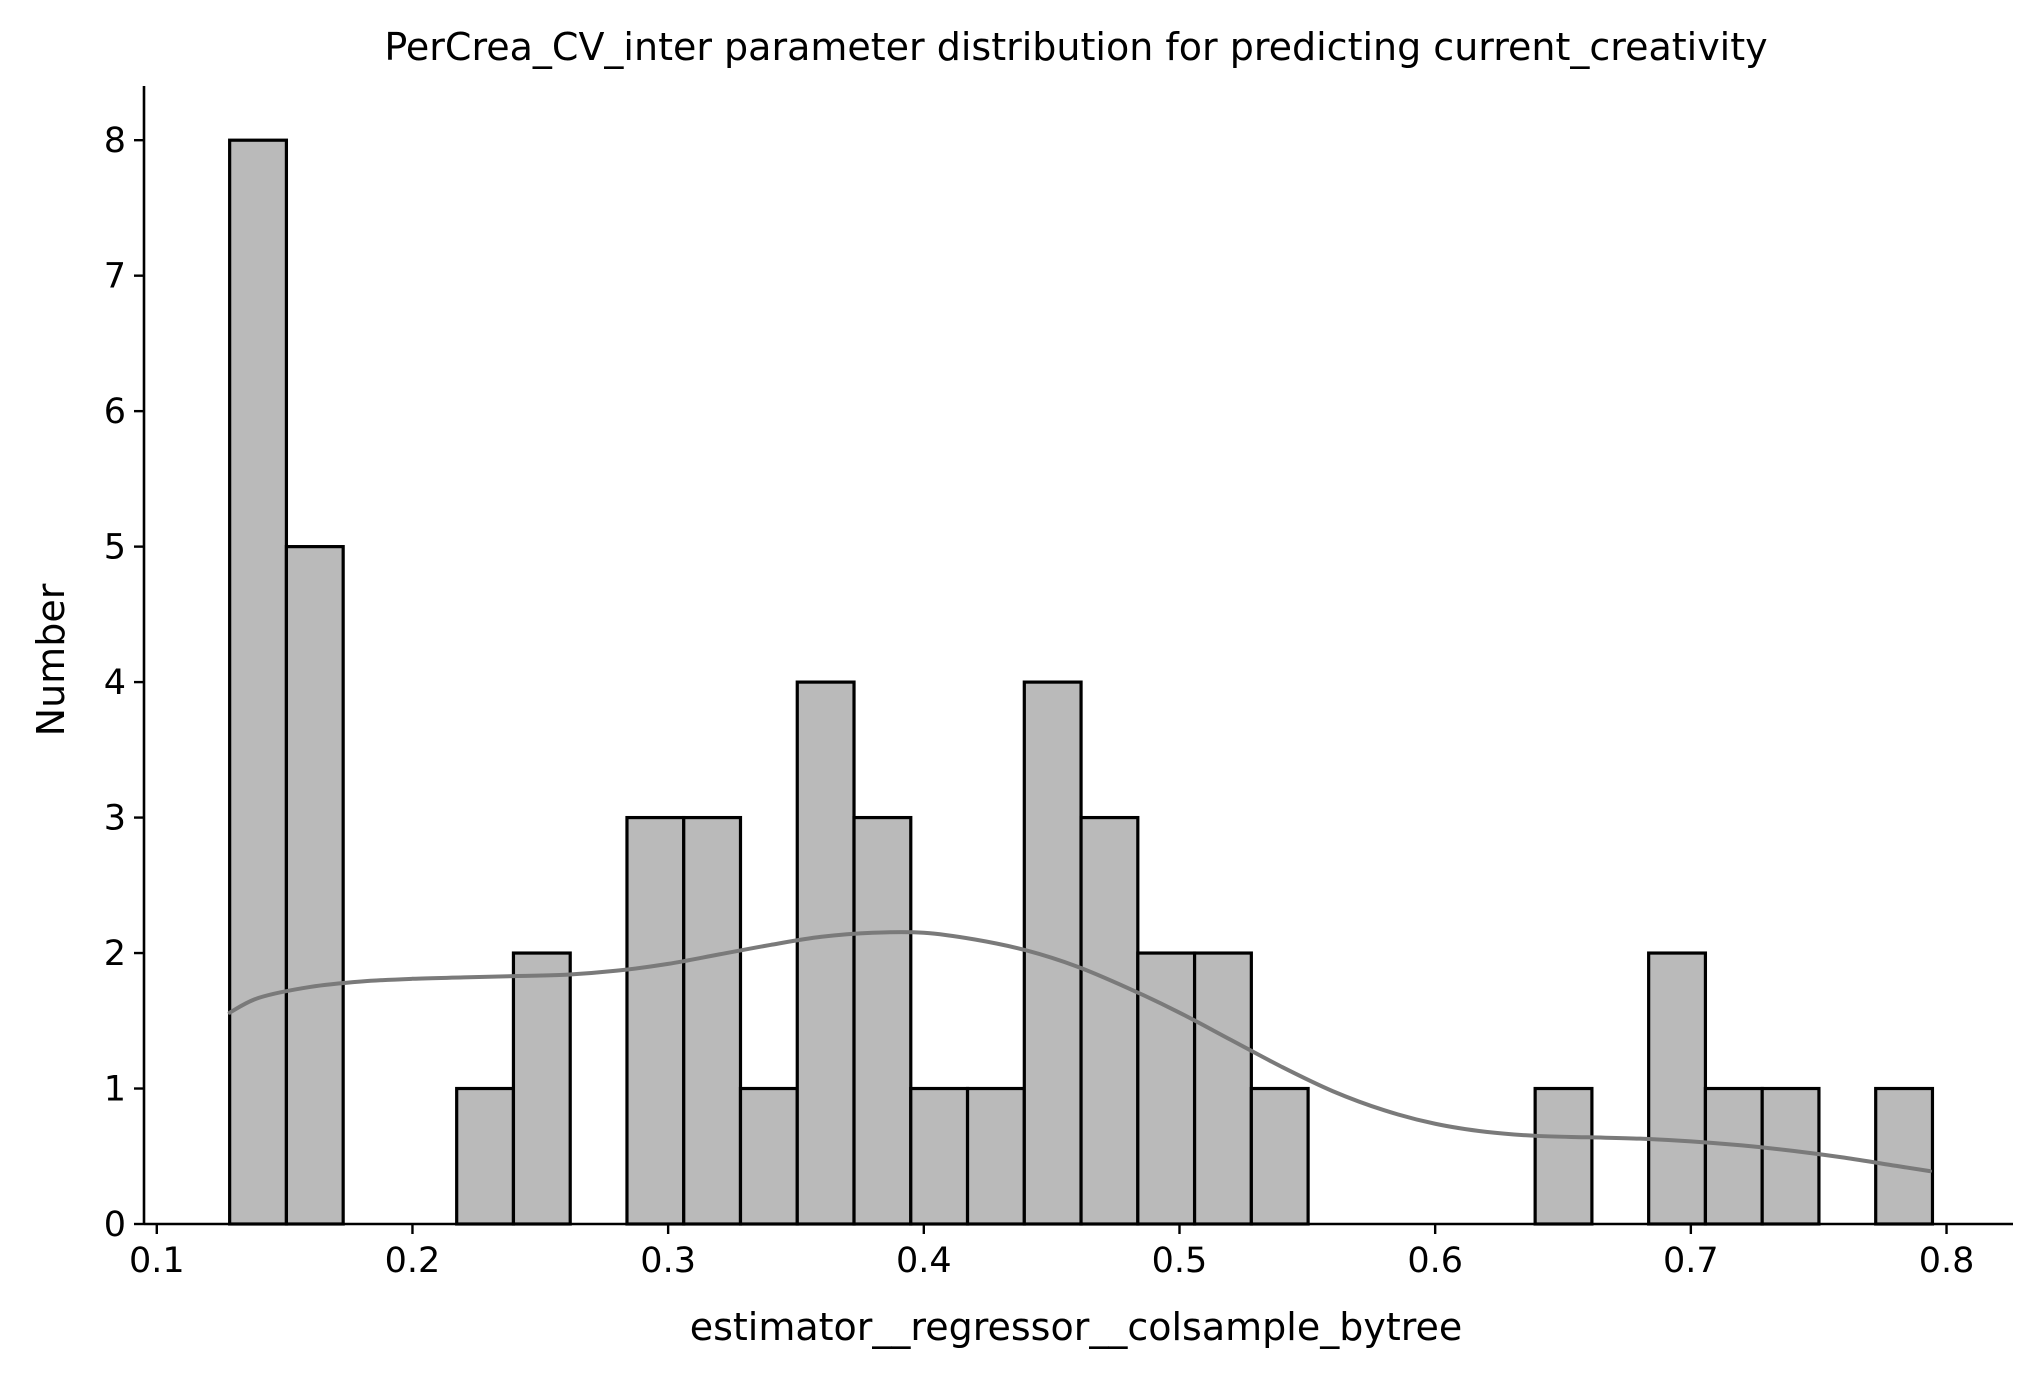 The height and width of the screenshot is (1375, 2032). What do you see at coordinates (413, 1261) in the screenshot?
I see `x-tick-label: 0.2` at bounding box center [413, 1261].